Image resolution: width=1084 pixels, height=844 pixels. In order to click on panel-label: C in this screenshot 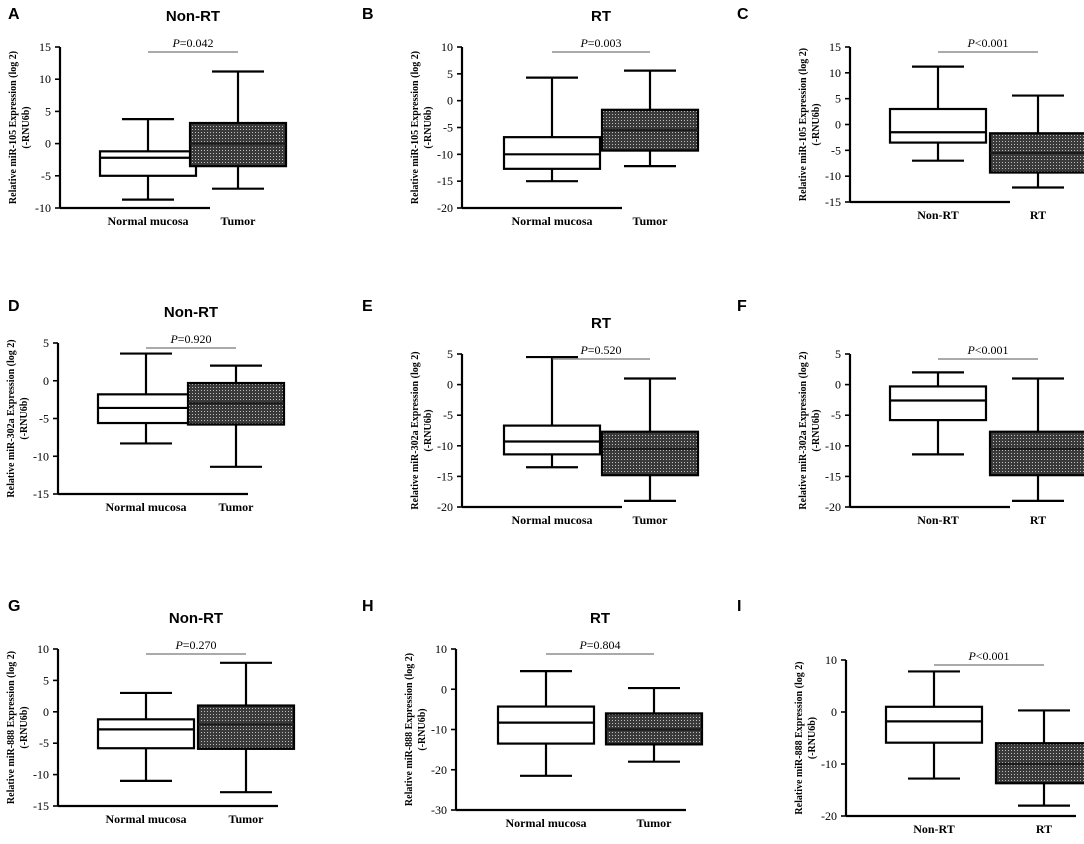, I will do `click(743, 14)`.